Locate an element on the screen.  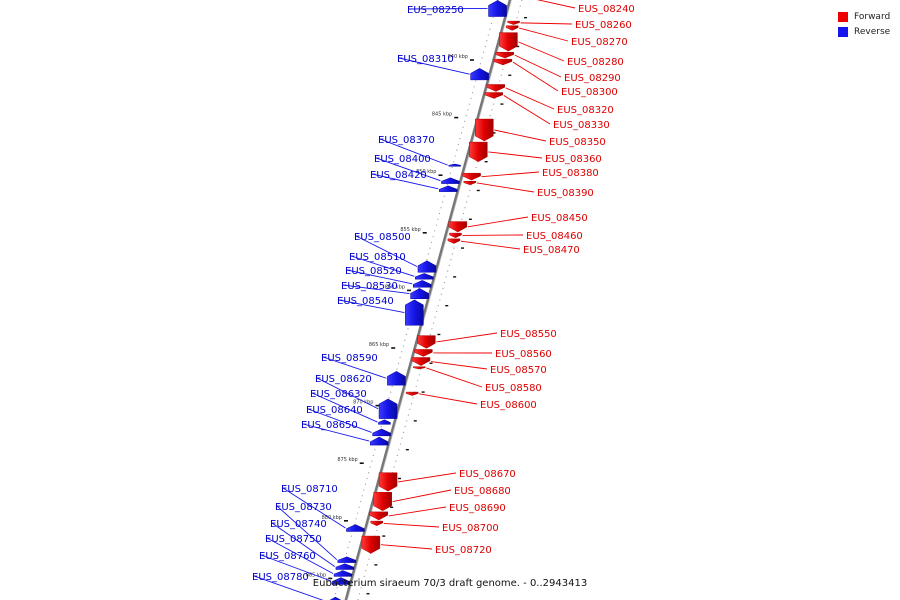
gene-label: EUS_08390 is located at coordinates (565, 193).